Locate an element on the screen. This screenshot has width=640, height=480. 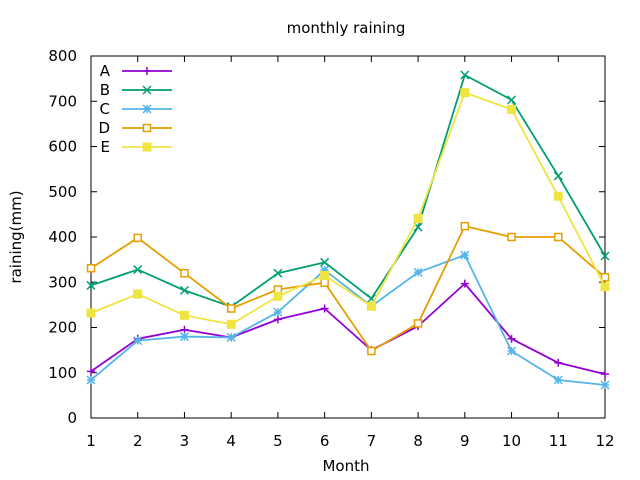
y-tick-label: 500 is located at coordinates (62, 192).